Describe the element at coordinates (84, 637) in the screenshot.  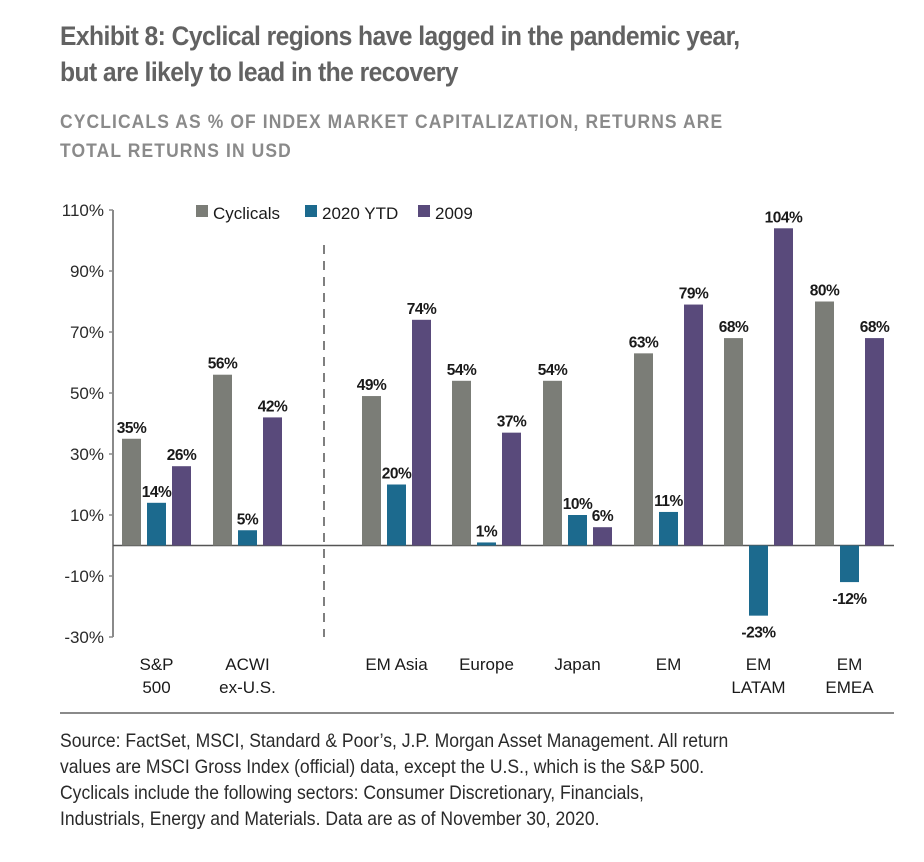
I see `y-tick-label: -30%` at that location.